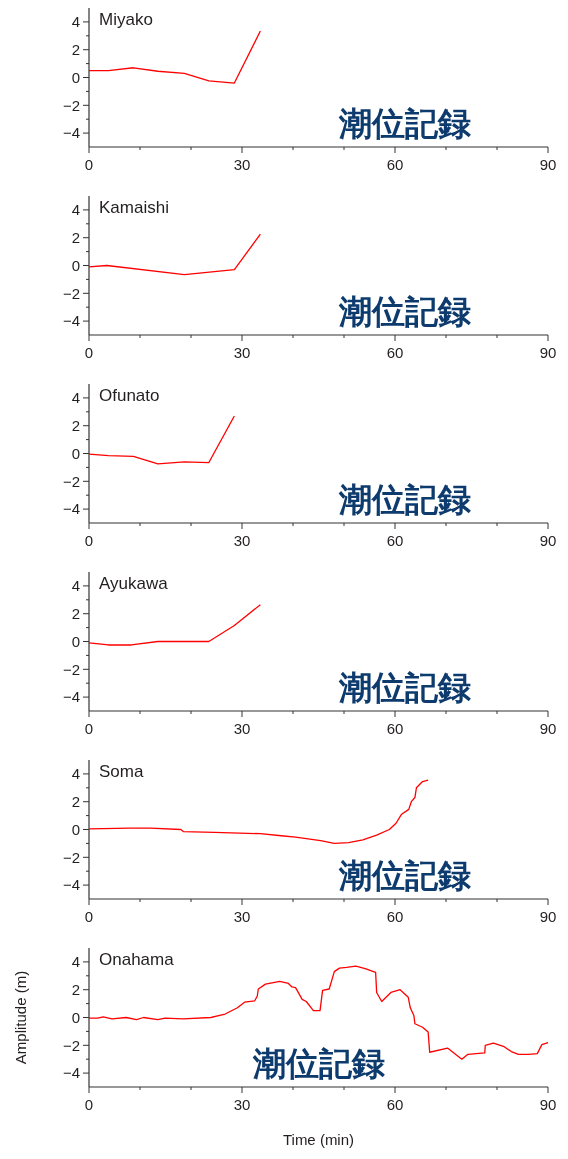 This screenshot has width=568, height=1159. What do you see at coordinates (137, 959) in the screenshot?
I see `chart-title: Onahama` at bounding box center [137, 959].